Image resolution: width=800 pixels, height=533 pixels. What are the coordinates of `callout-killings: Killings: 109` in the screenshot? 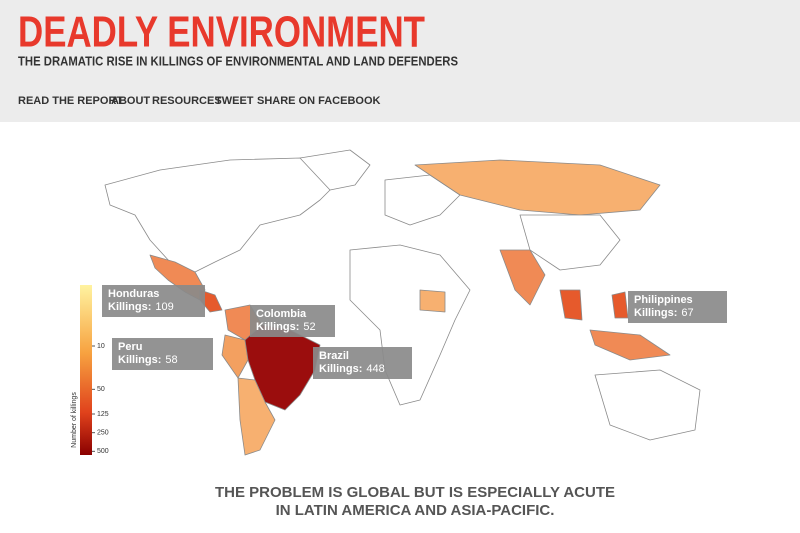 It's located at (141, 307).